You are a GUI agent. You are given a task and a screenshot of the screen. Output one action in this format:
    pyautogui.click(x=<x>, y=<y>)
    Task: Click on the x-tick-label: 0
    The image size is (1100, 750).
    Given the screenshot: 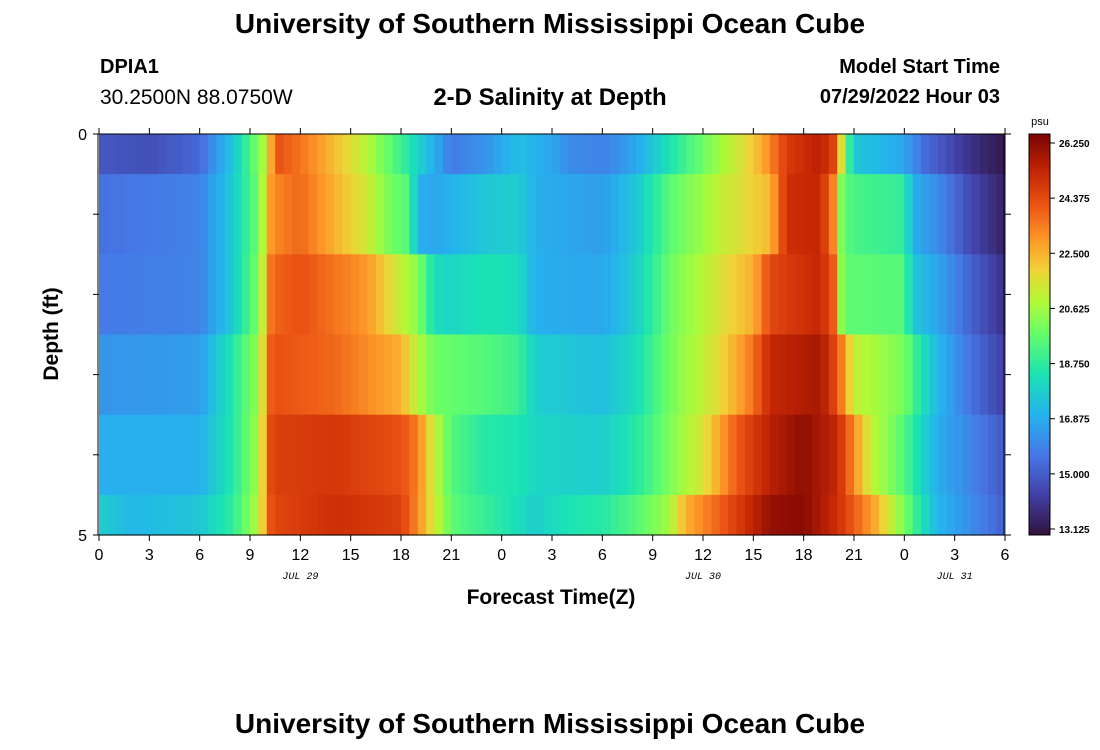 What is the action you would take?
    pyautogui.click(x=99, y=555)
    